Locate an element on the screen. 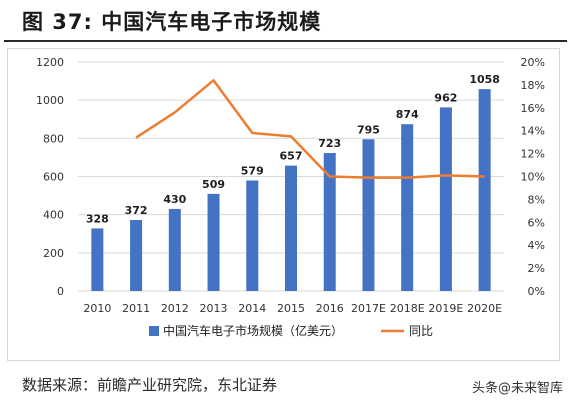 This screenshot has height=405, width=571. right-axis-tick-label: 14% is located at coordinates (533, 131).